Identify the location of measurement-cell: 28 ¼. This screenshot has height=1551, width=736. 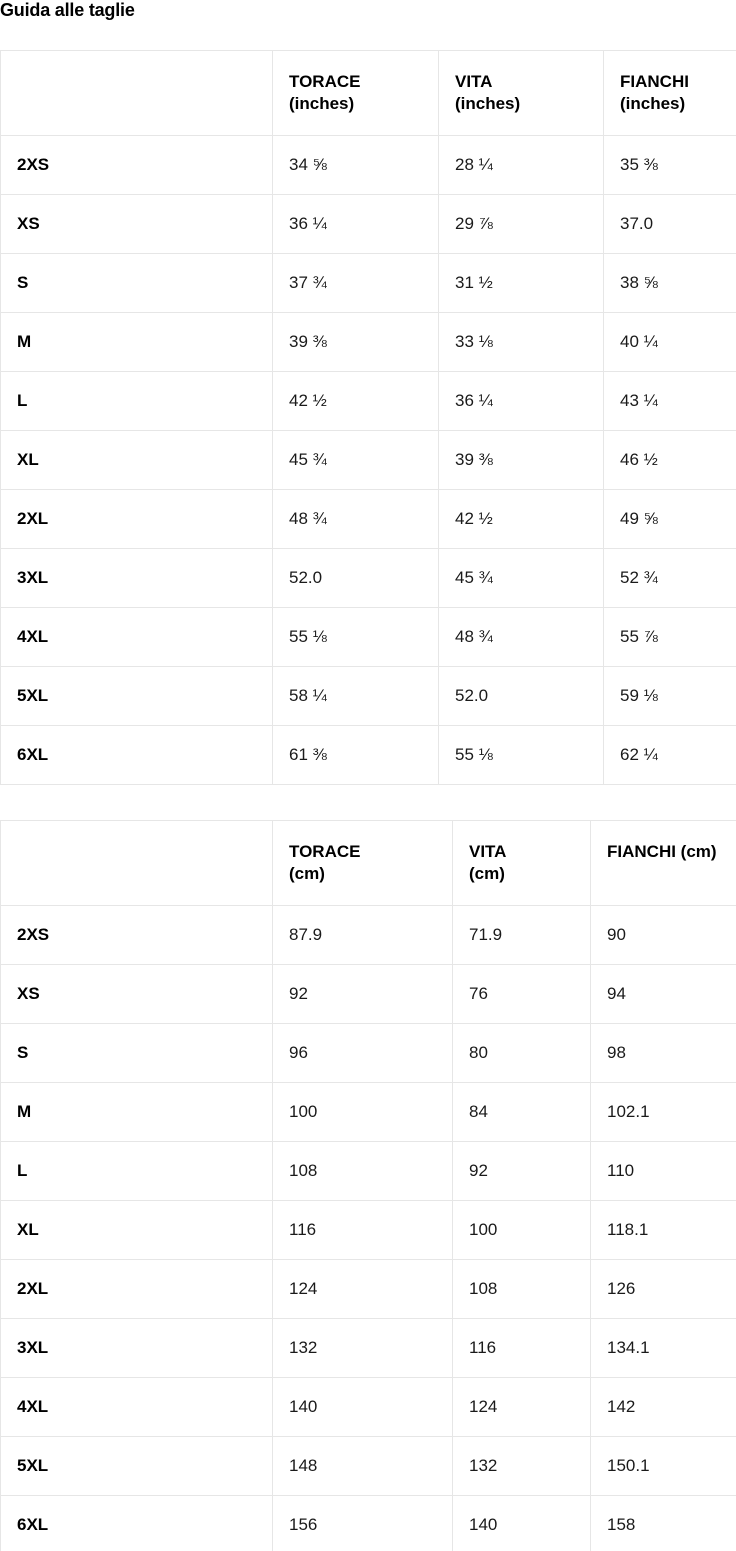
(521, 165).